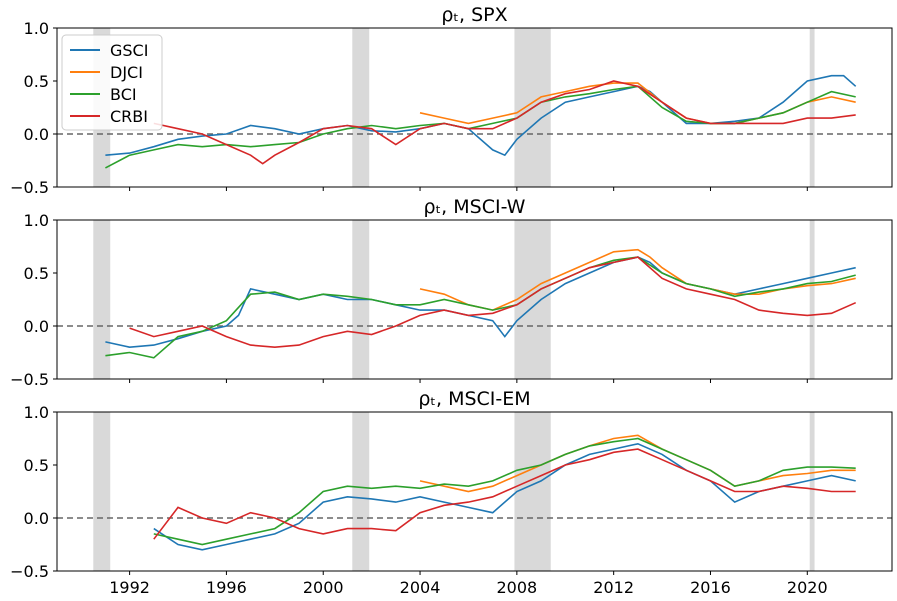 This screenshot has width=897, height=601. What do you see at coordinates (807, 587) in the screenshot?
I see `x-tick-label: 2020` at bounding box center [807, 587].